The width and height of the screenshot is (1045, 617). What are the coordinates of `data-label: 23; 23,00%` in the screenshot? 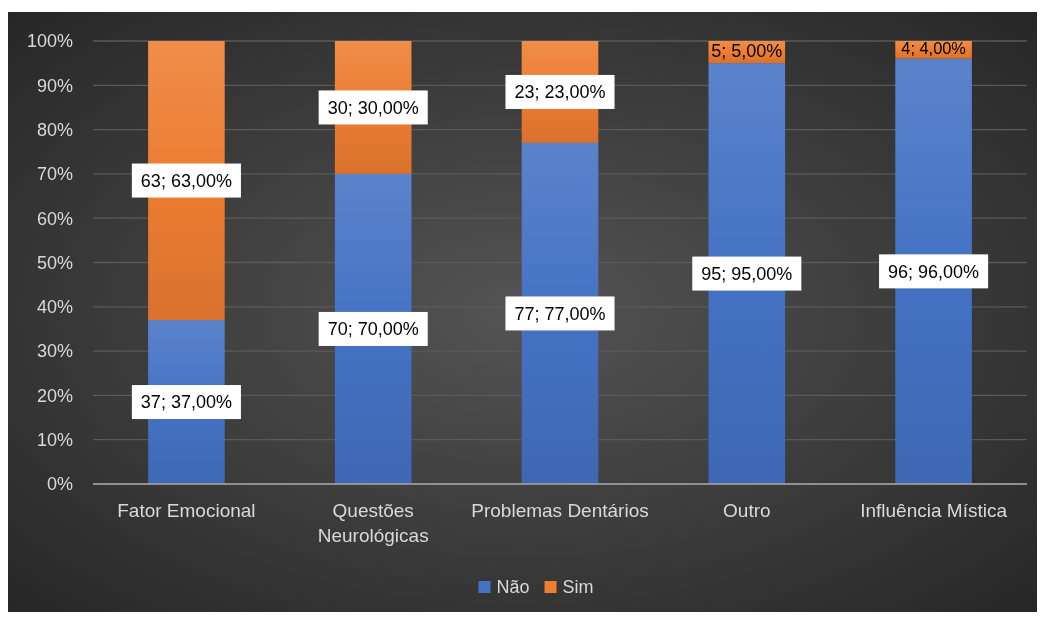 It's located at (560, 92).